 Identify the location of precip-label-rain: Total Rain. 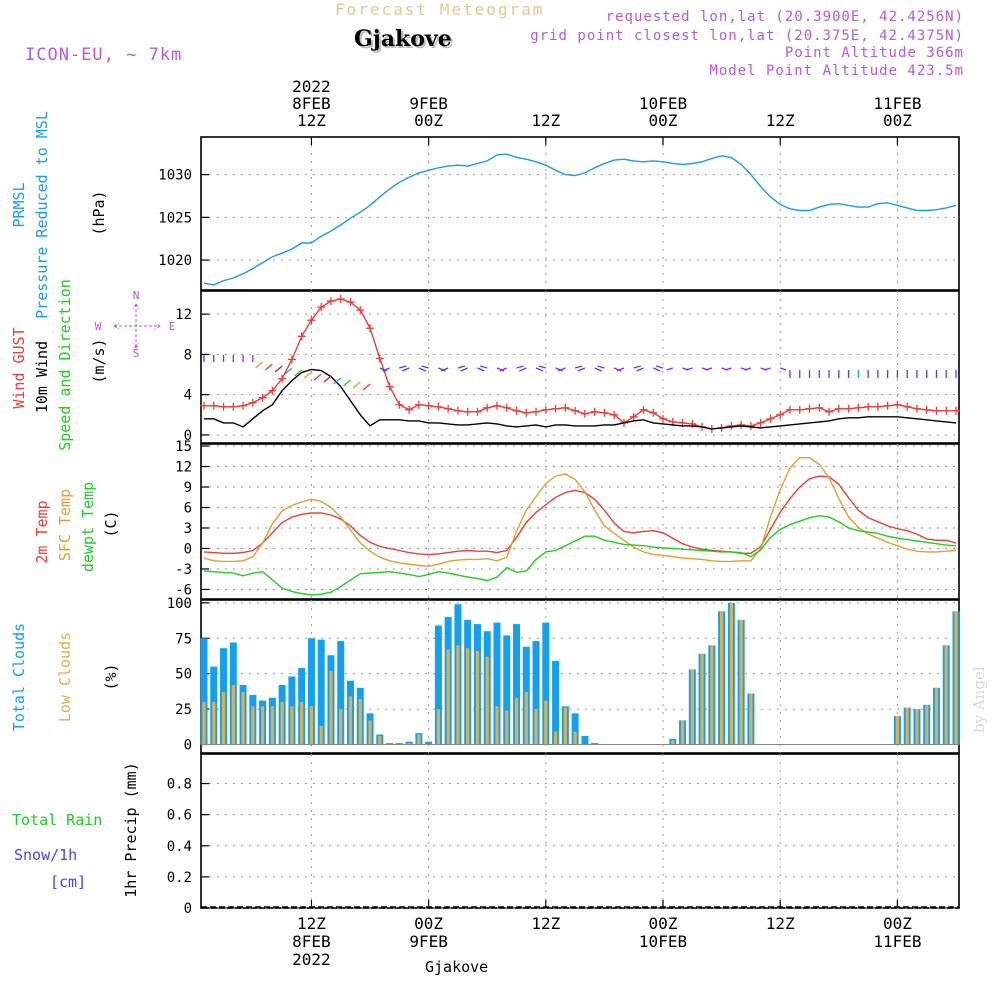
(57, 820).